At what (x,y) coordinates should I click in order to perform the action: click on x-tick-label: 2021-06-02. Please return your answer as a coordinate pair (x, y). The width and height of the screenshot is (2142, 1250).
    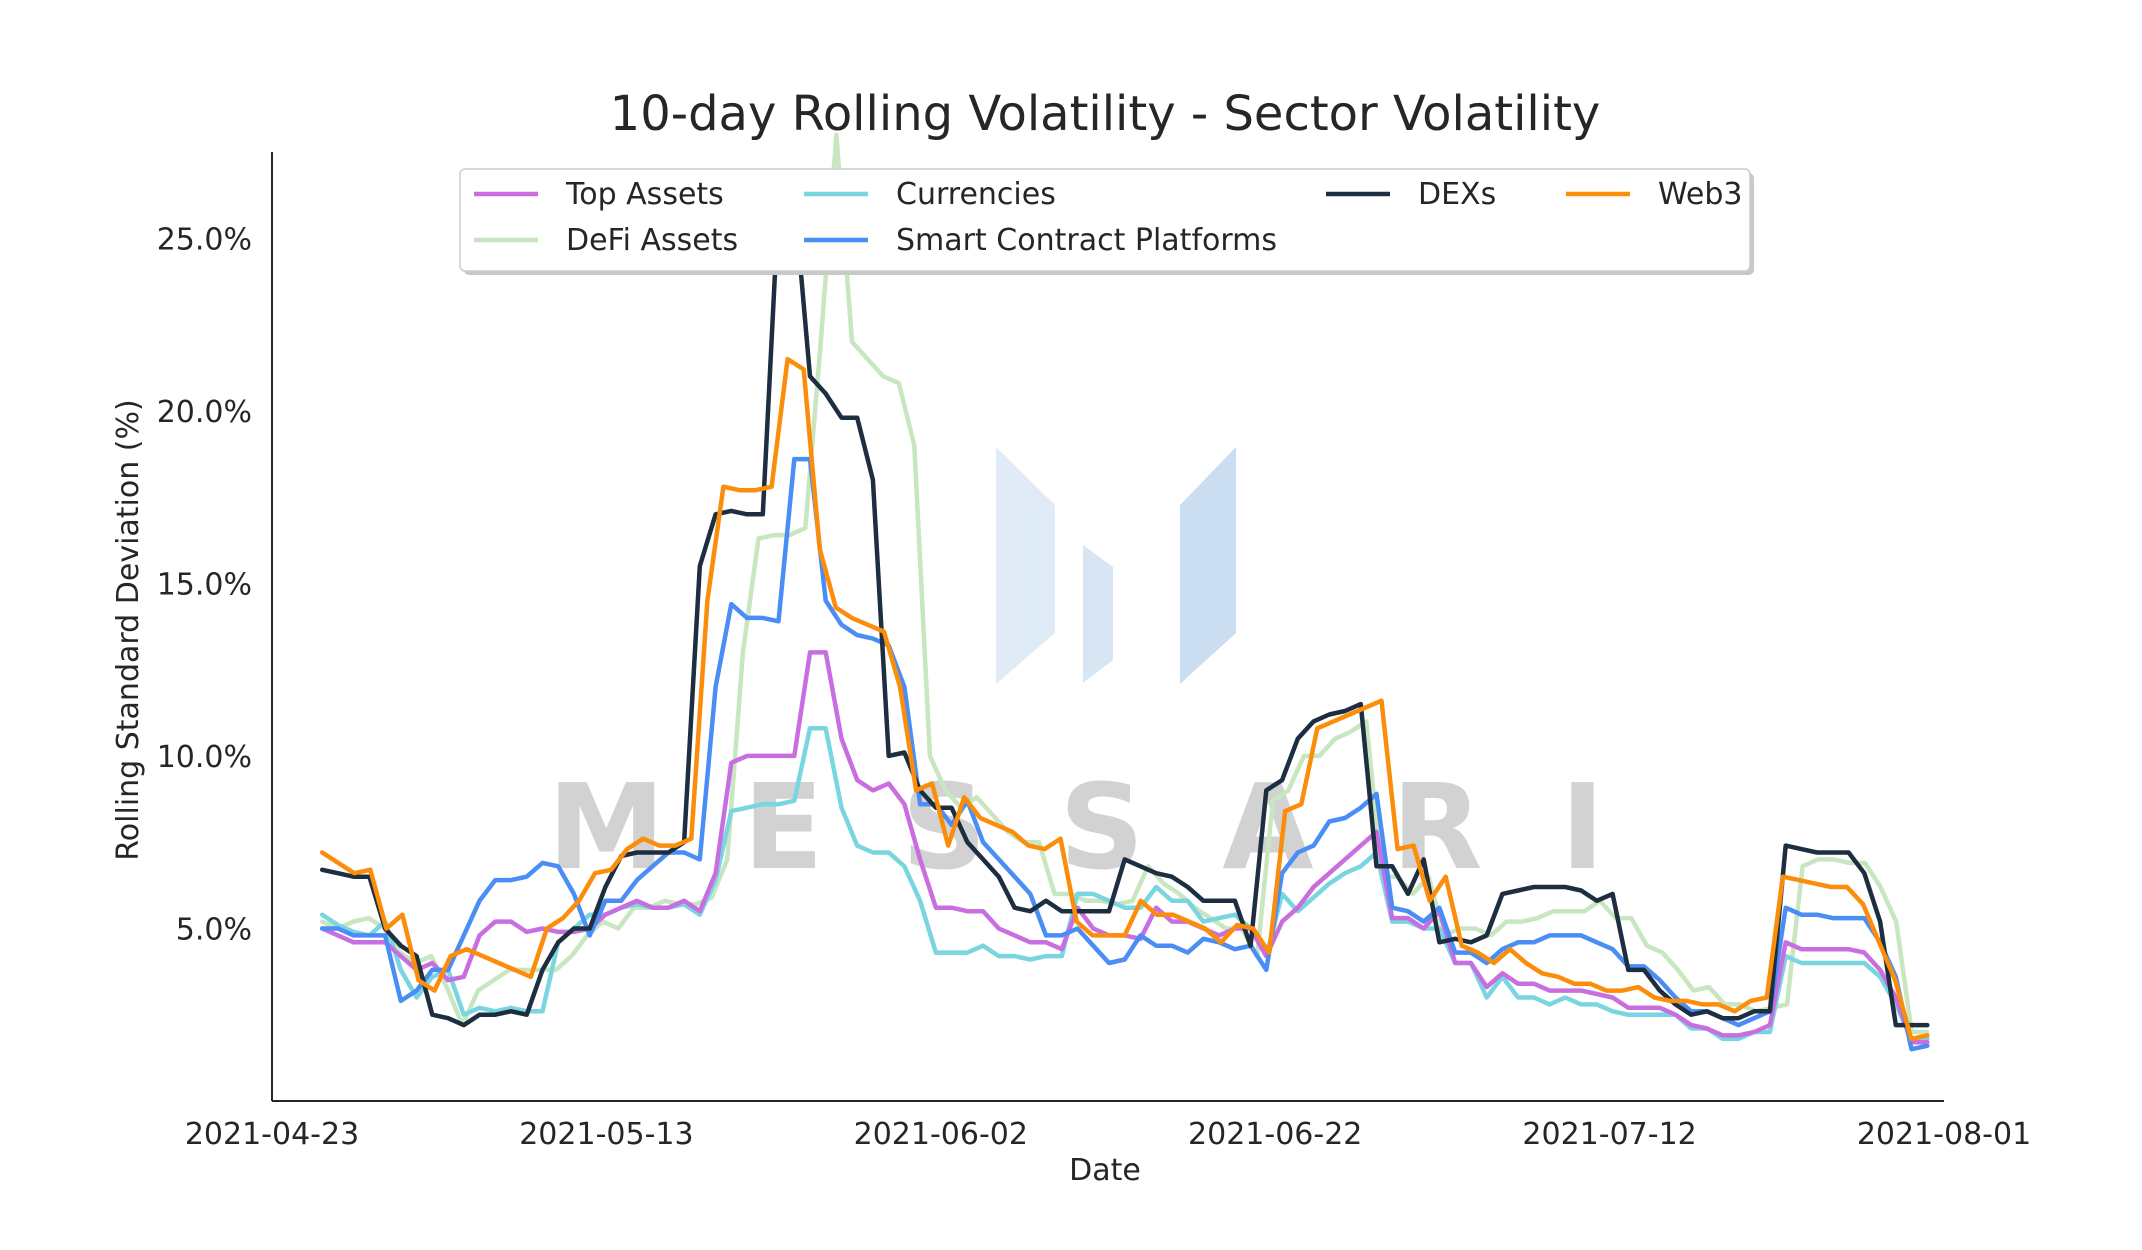
    Looking at the image, I should click on (941, 1134).